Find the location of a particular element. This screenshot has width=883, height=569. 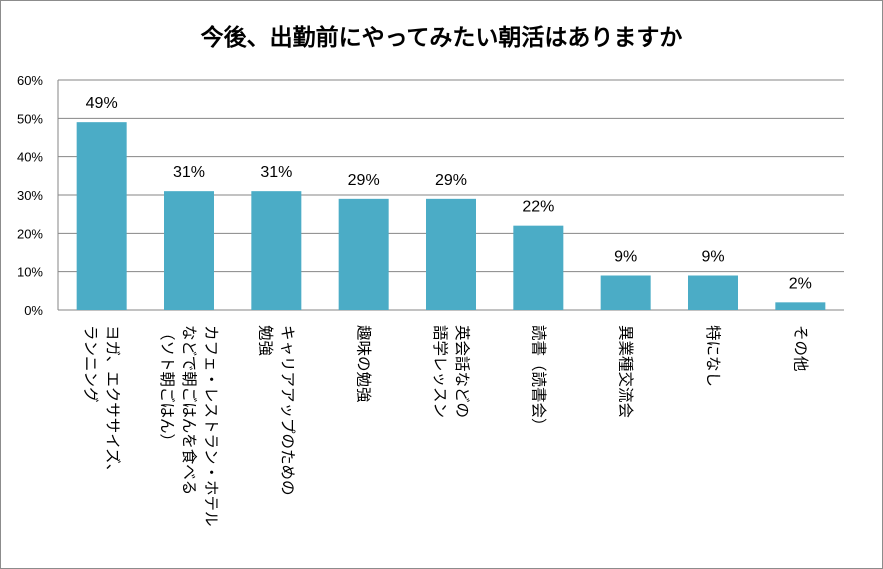

y-tick-label: 30% is located at coordinates (30, 195).